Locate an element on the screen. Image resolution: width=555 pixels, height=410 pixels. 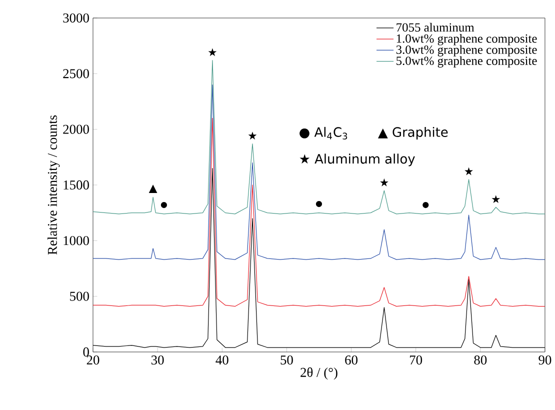
legend-label: 1.0wt% graphene composite is located at coordinates (466, 40).